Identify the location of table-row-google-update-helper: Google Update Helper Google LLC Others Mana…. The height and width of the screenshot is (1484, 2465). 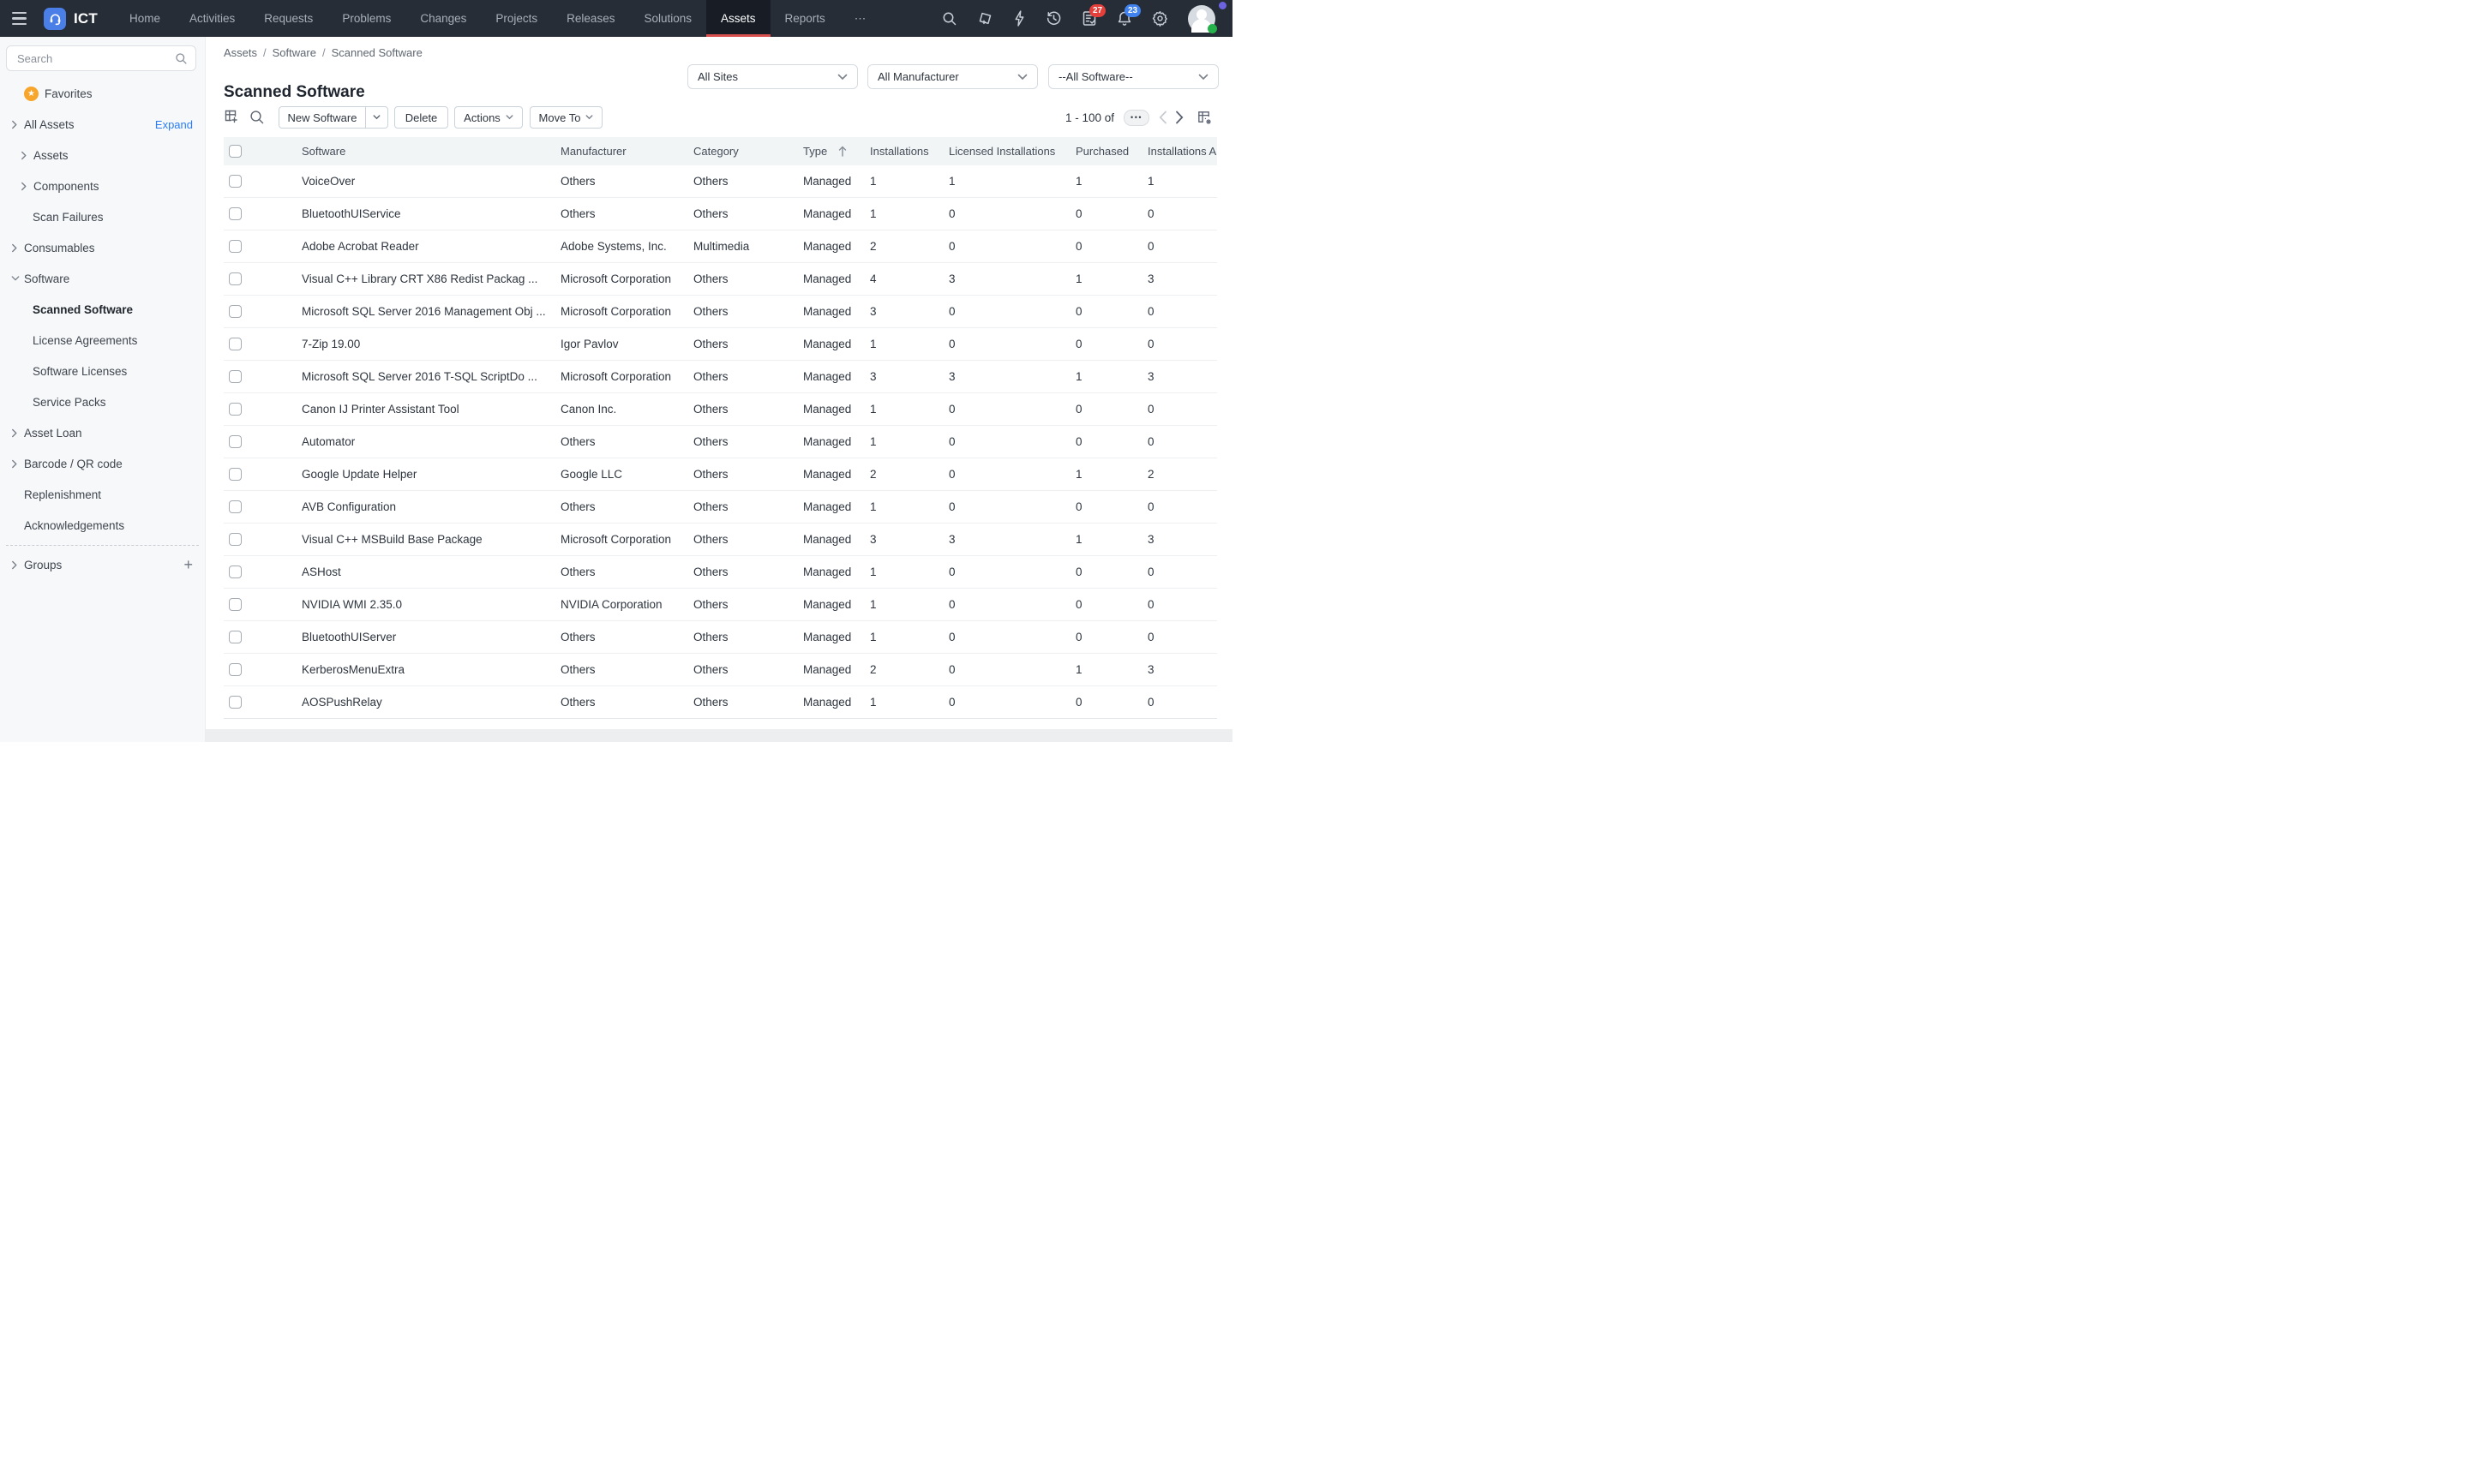
(720, 474).